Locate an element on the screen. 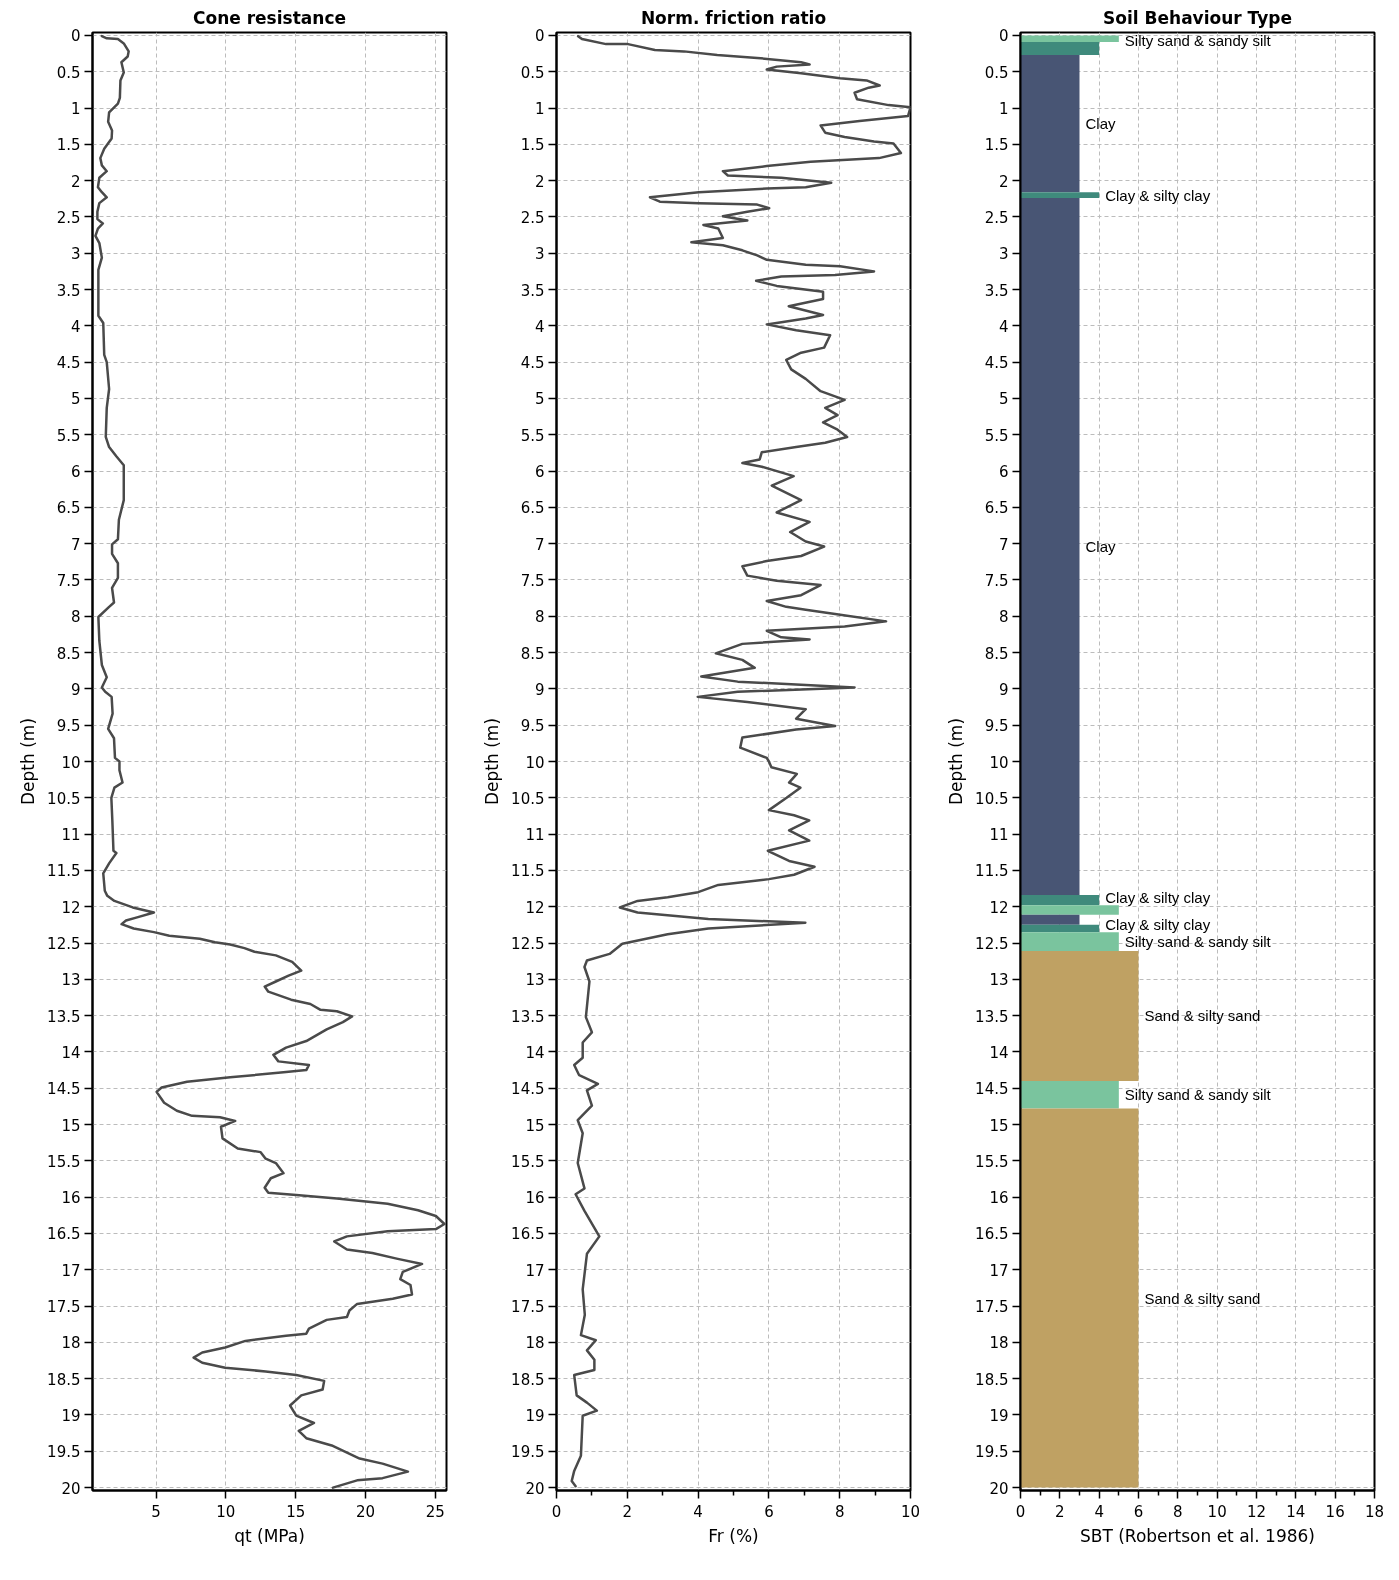 Image resolution: width=1399 pixels, height=1580 pixels. x-tick-label: 25 is located at coordinates (435, 1511).